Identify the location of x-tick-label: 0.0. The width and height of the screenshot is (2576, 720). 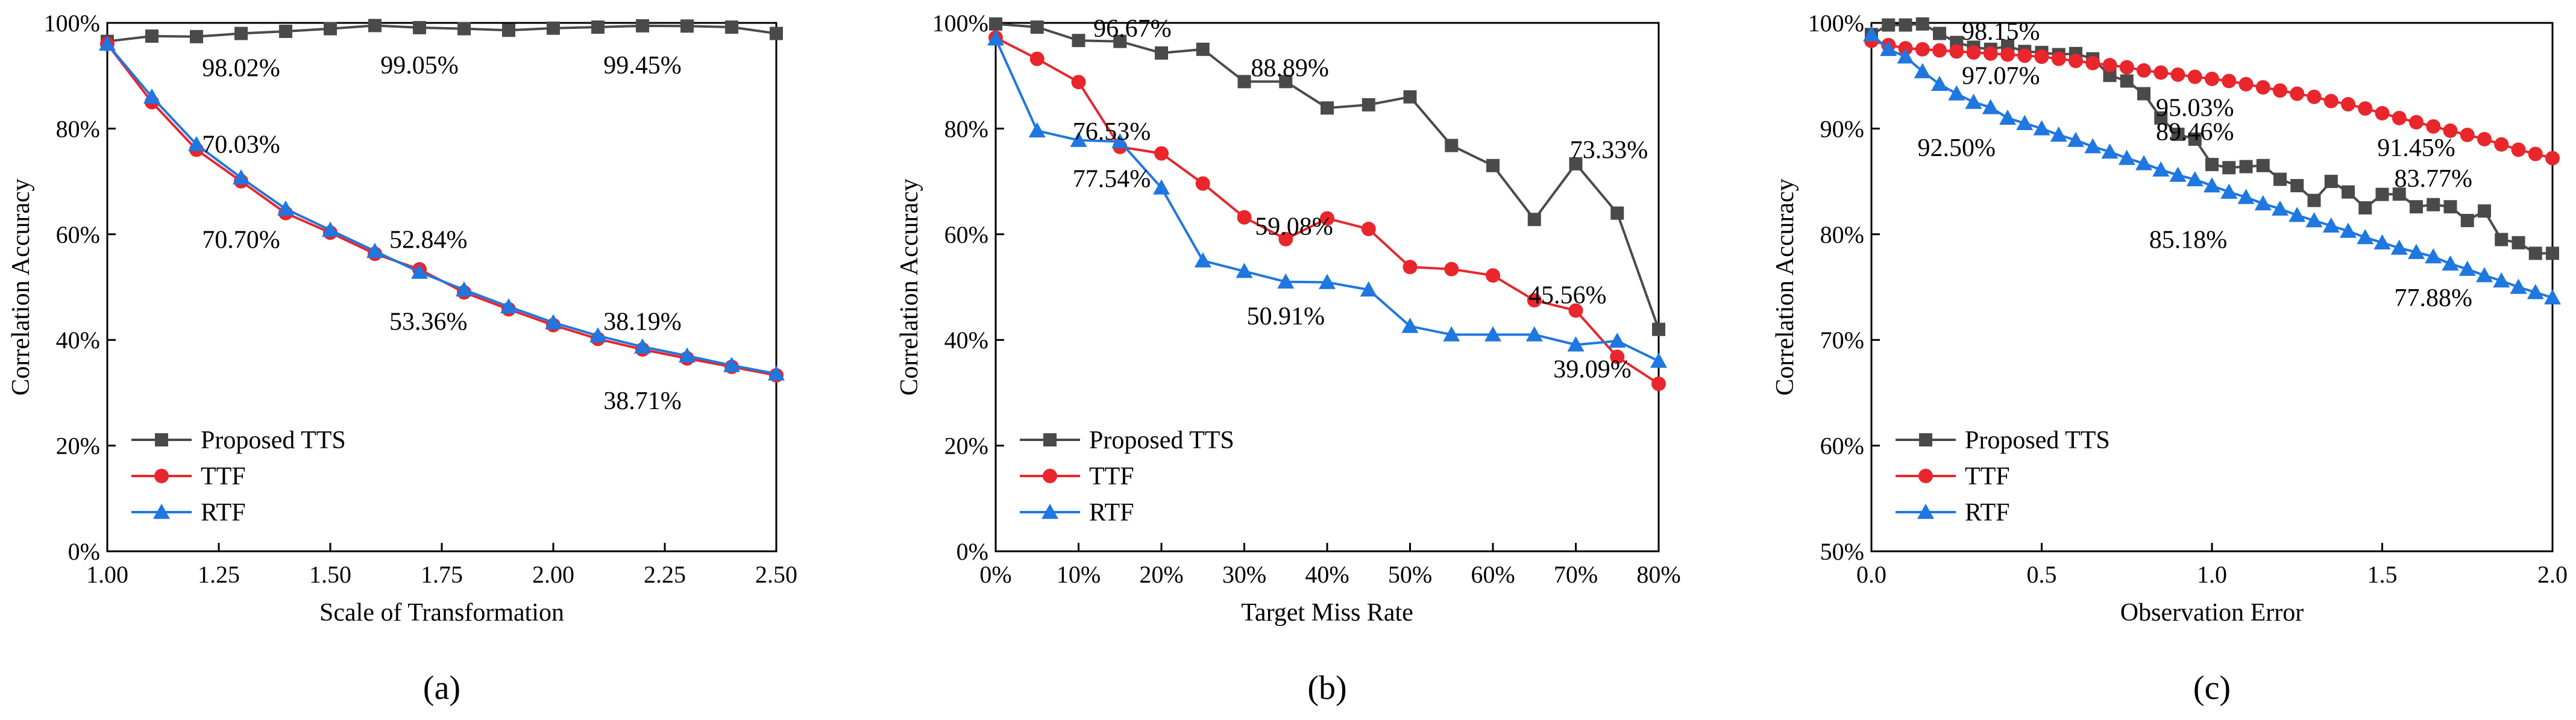
(1871, 575).